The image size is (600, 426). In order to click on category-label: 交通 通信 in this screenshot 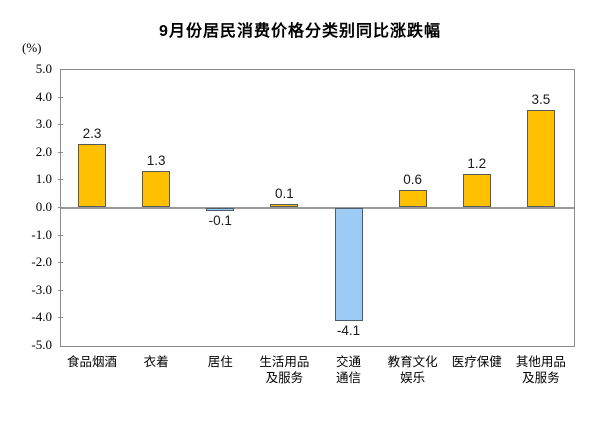, I will do `click(349, 370)`.